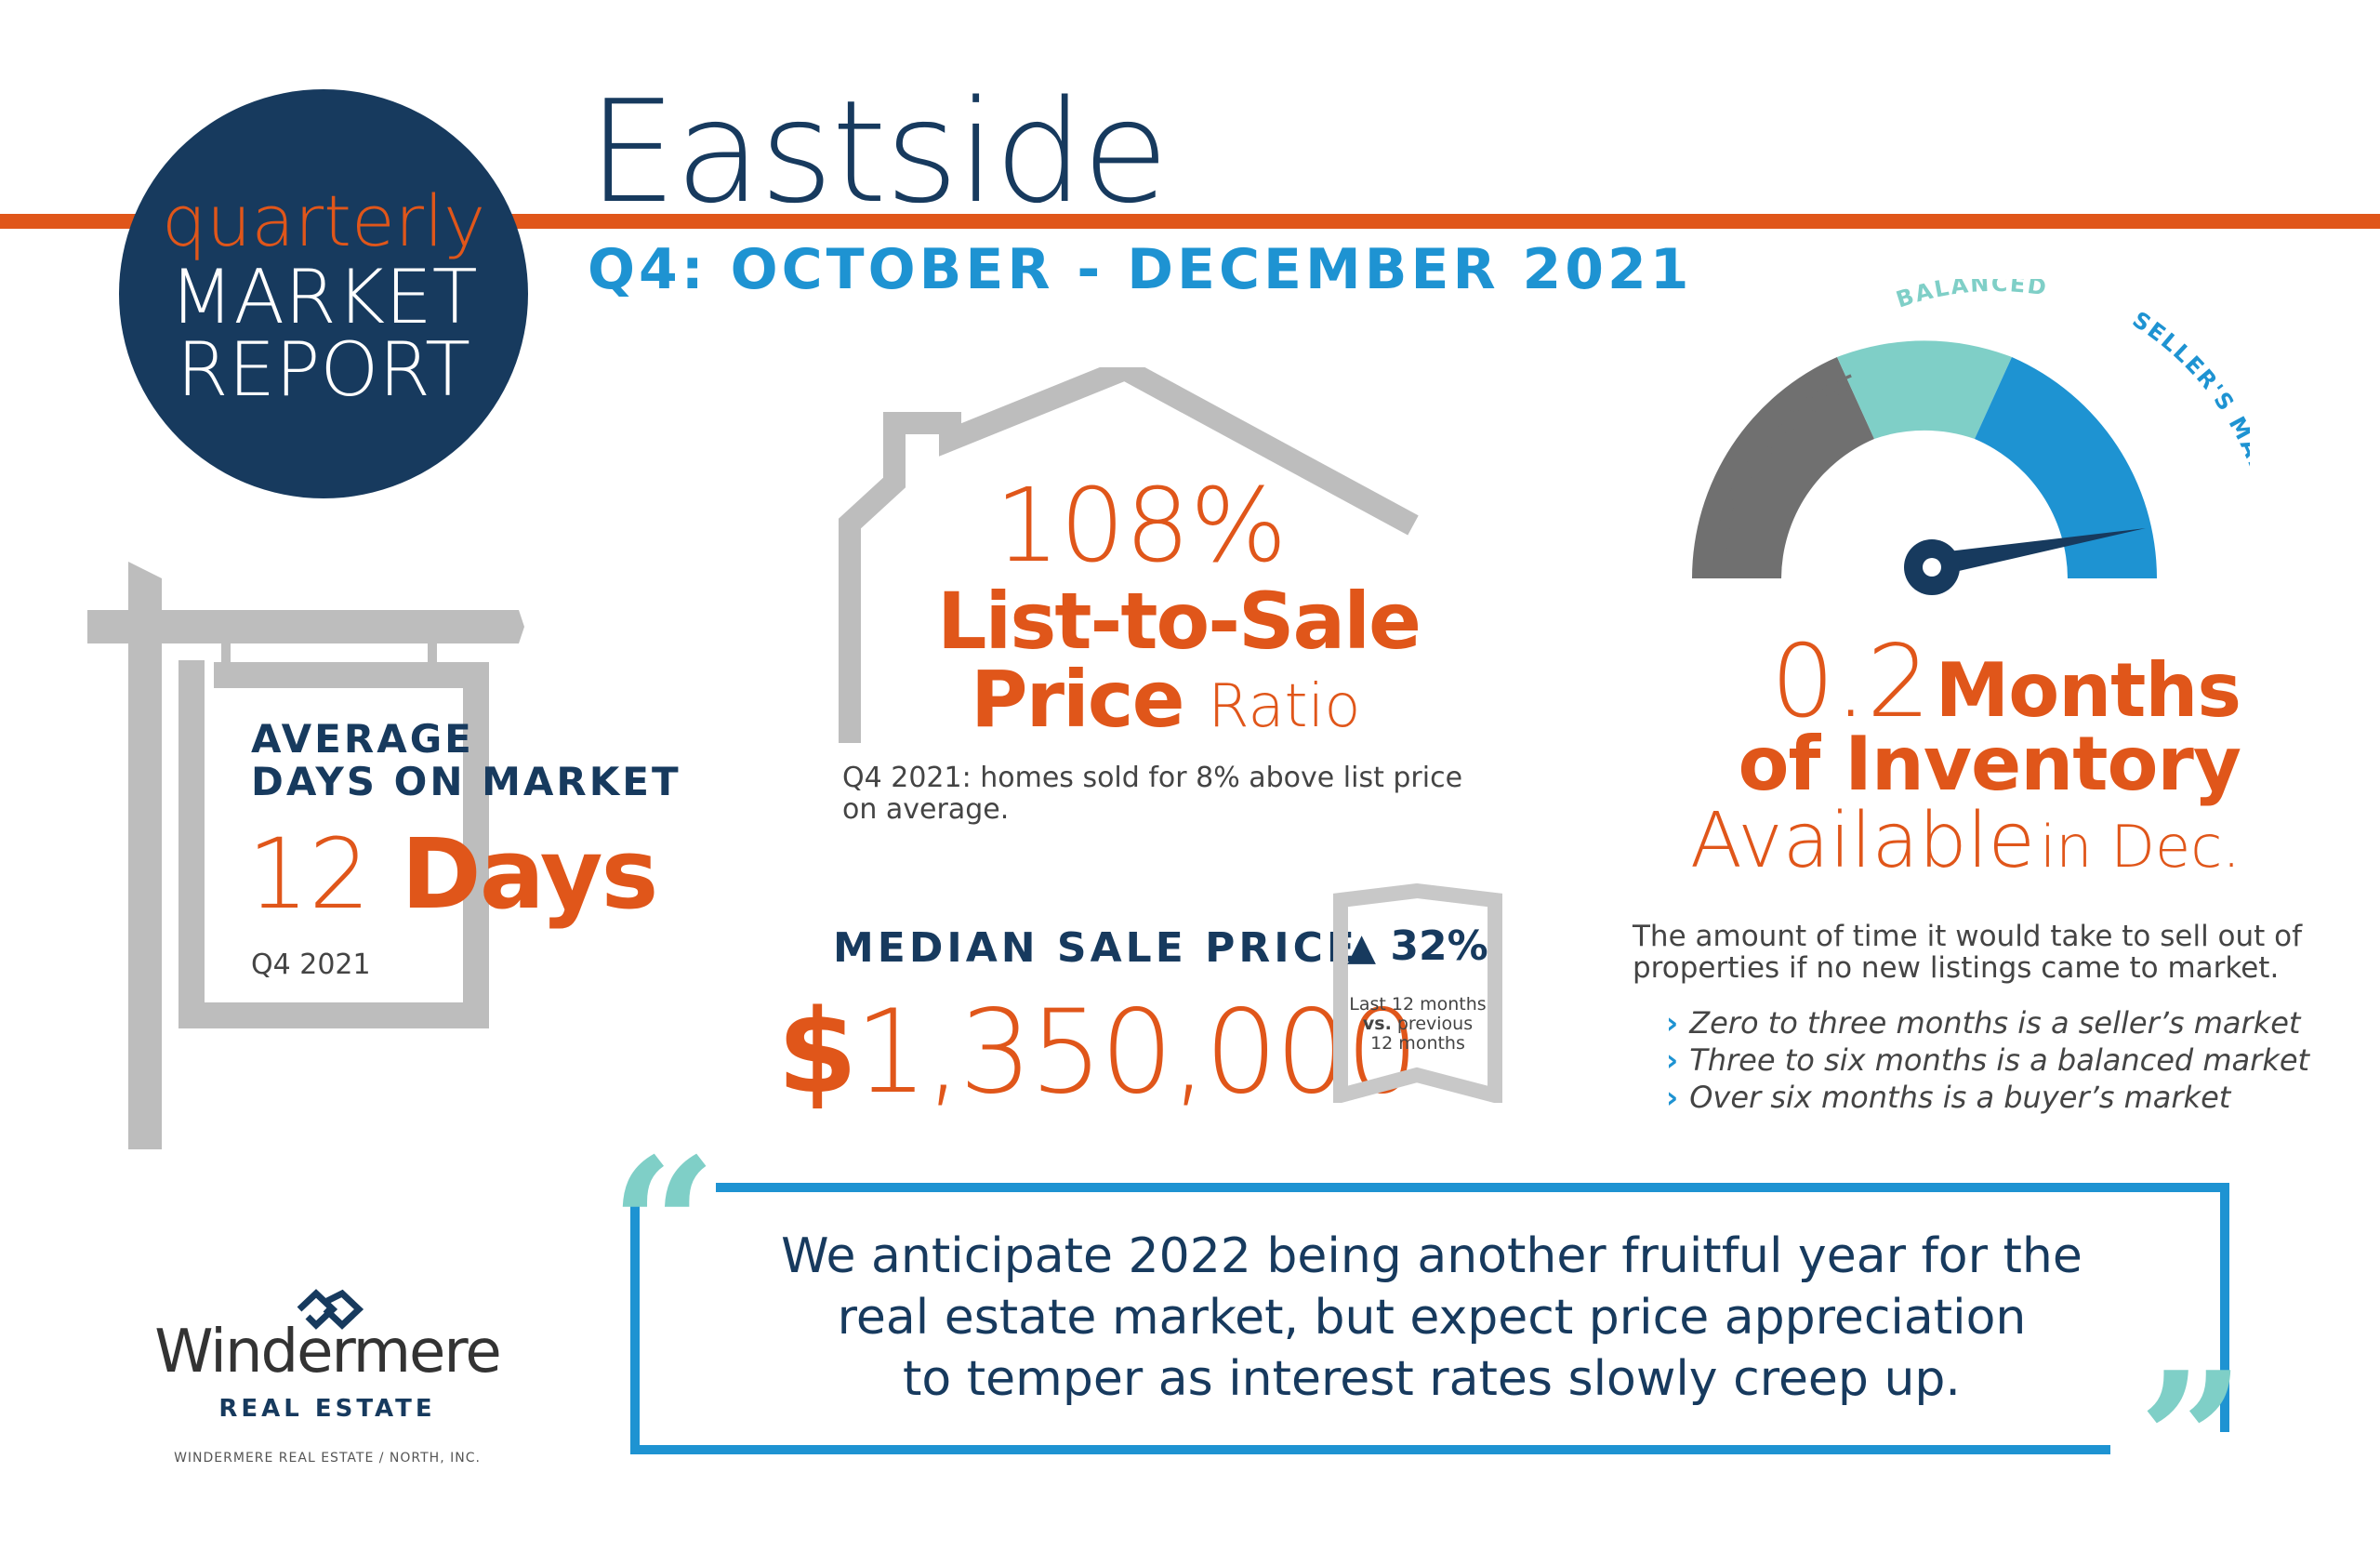  I want to click on windermere-logo-icon, so click(330, 1309).